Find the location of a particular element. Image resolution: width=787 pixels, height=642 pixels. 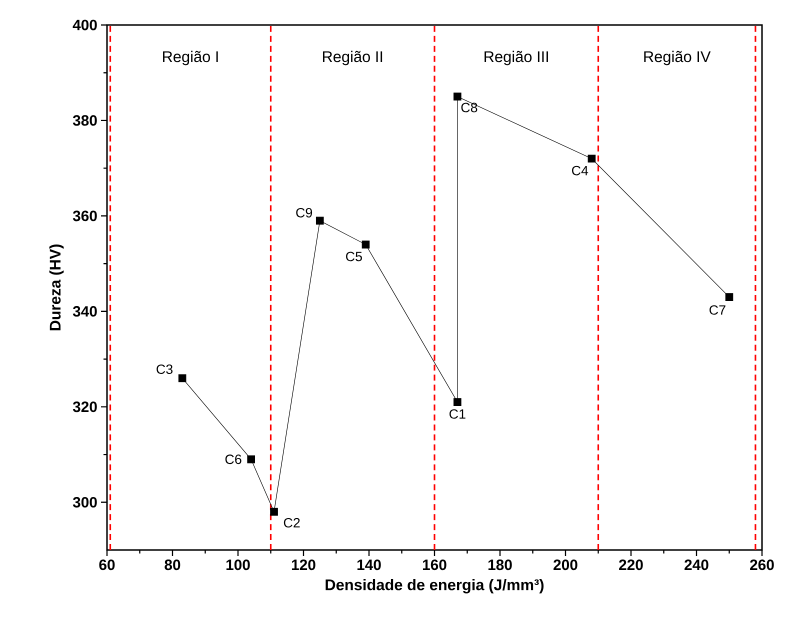

y-axis-title: Dureza (HV) is located at coordinates (56, 287).